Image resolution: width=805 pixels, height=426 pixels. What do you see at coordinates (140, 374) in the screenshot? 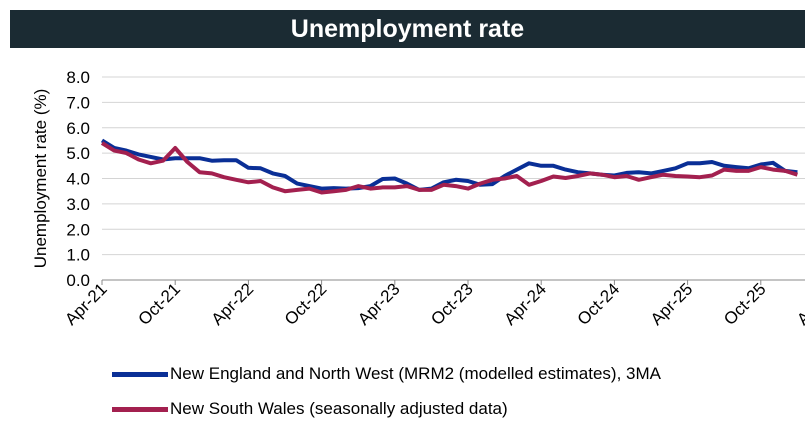
I see `legend-swatch-new-england` at bounding box center [140, 374].